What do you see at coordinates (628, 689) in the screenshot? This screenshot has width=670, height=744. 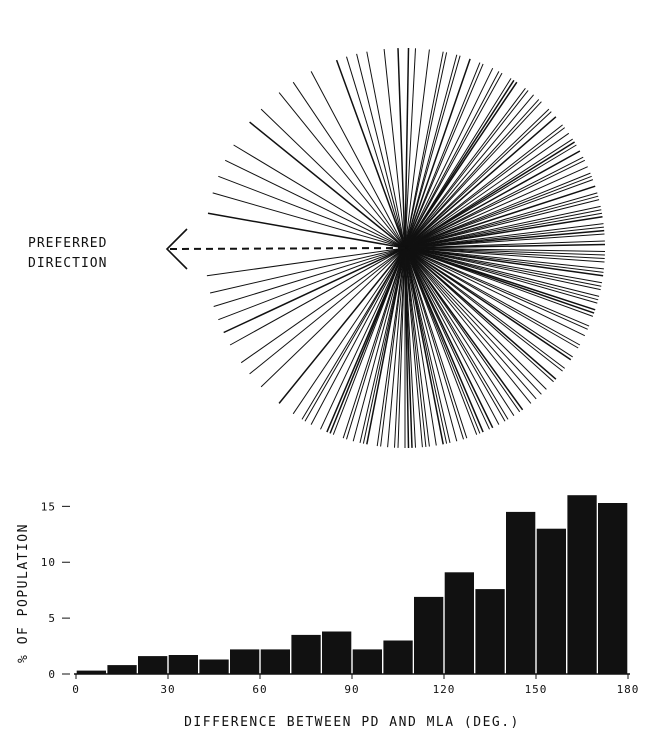 I see `x-tick-label: 180` at bounding box center [628, 689].